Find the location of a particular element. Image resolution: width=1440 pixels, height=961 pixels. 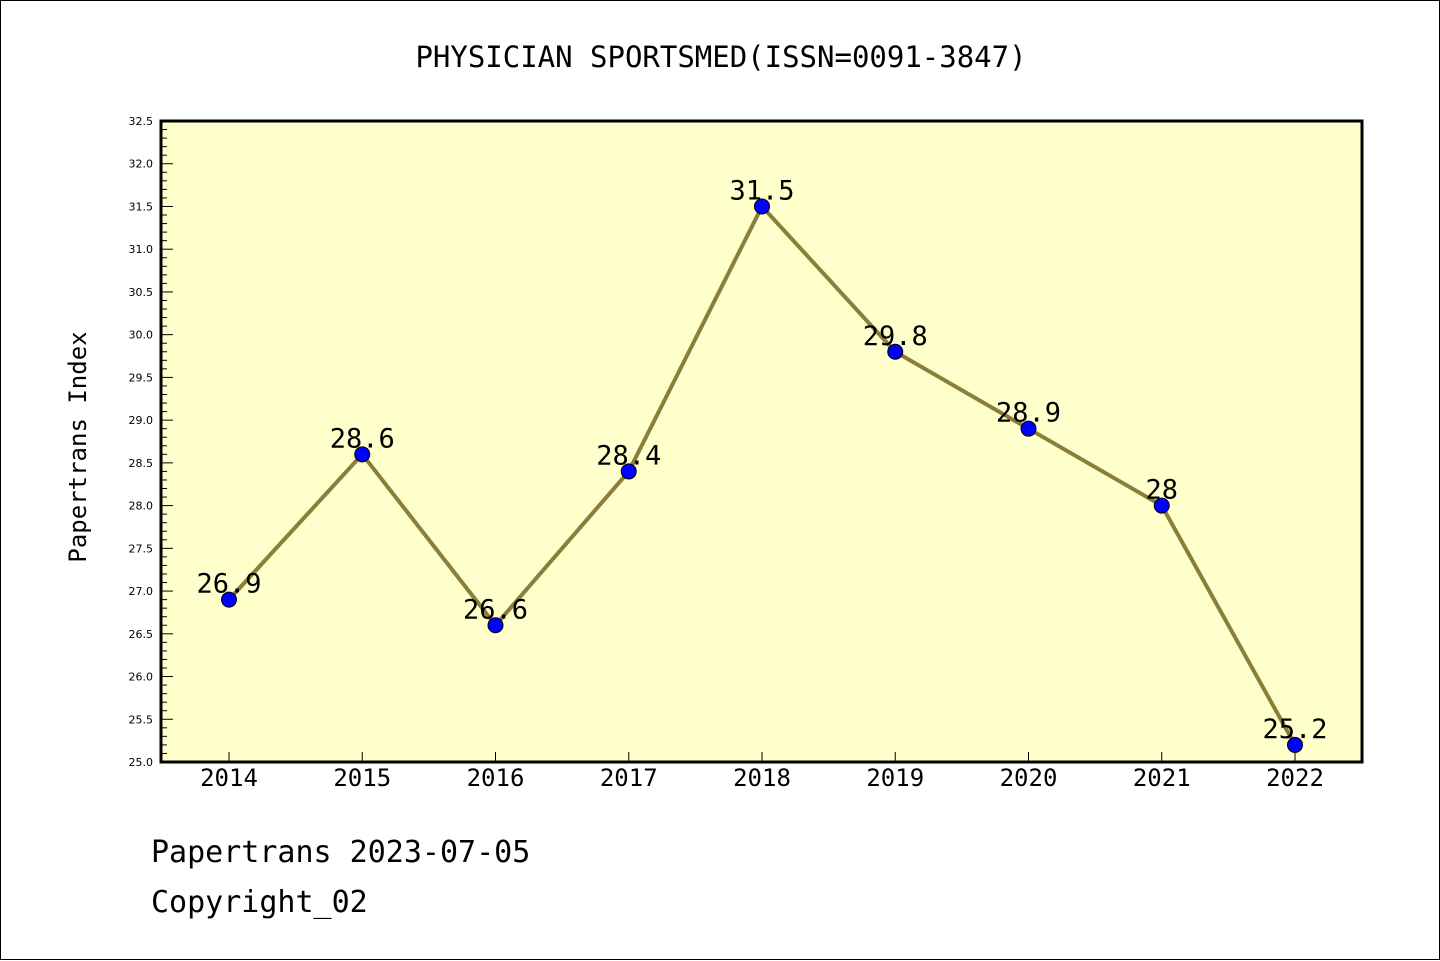

y-tick-label: 29.5 is located at coordinates (141, 377).